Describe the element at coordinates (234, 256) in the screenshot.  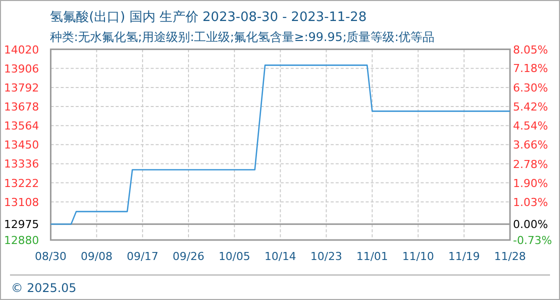
I see `x-tick-label: 10/05` at that location.